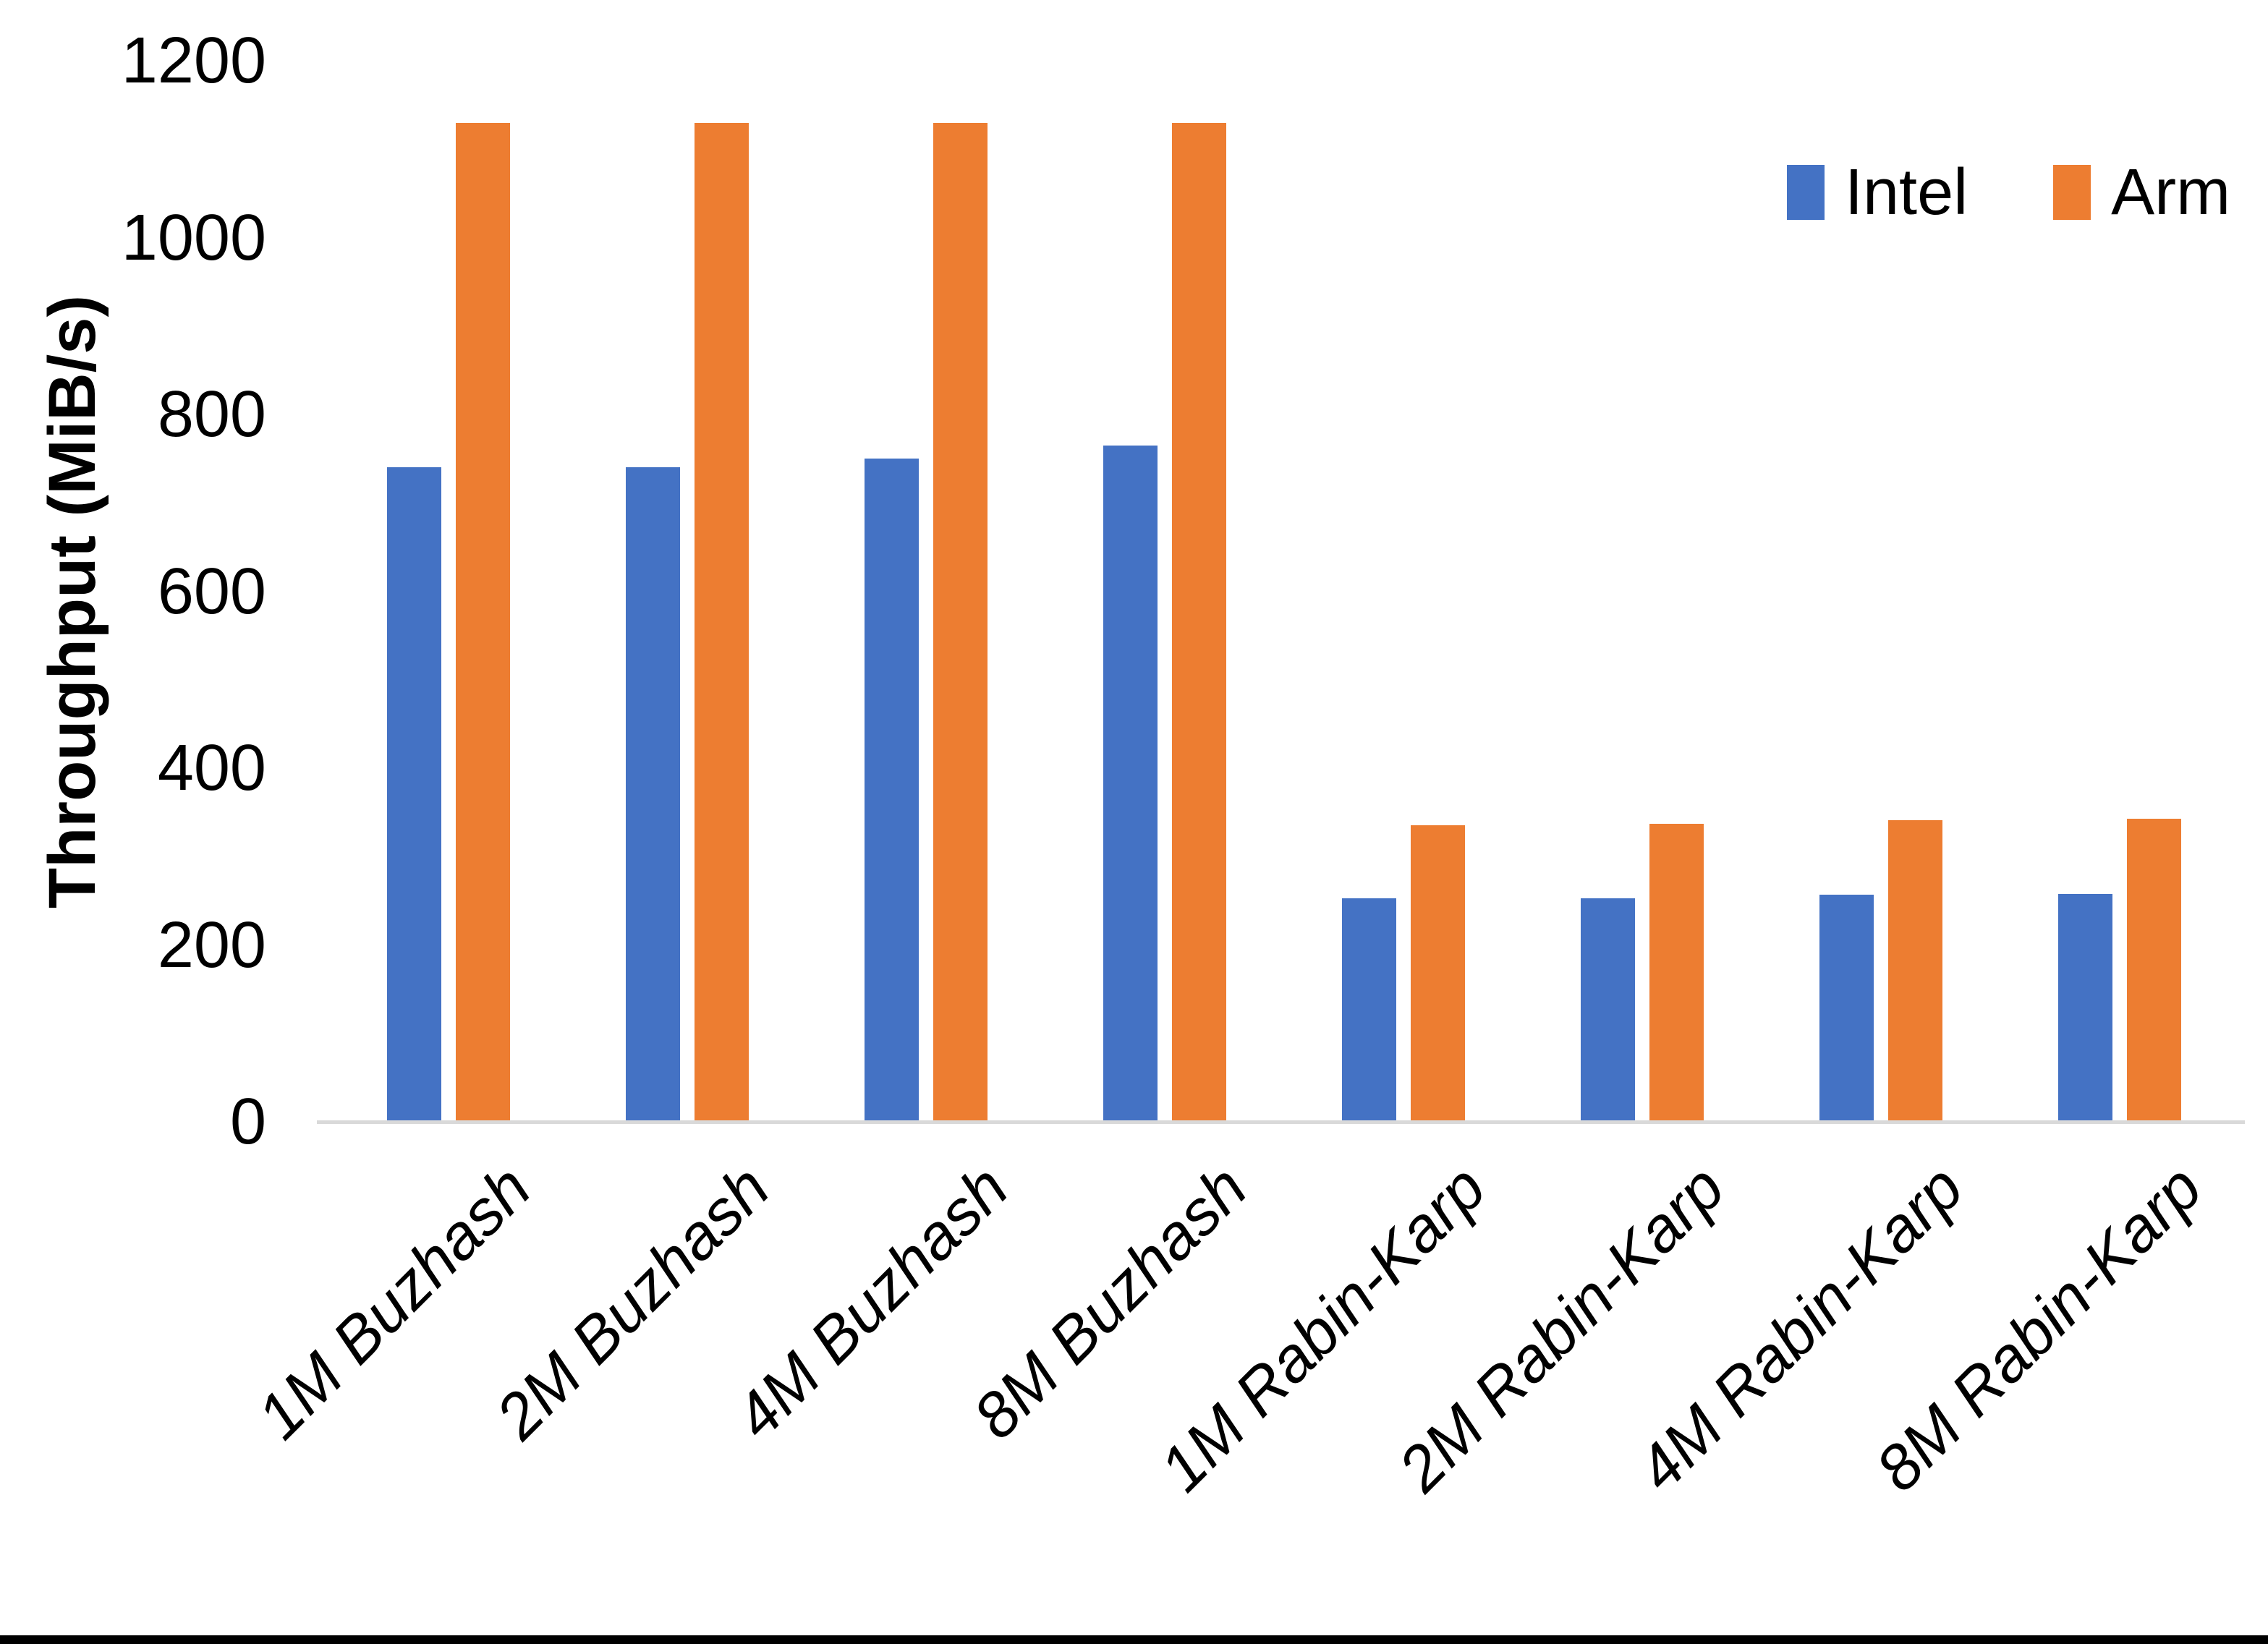 The height and width of the screenshot is (1644, 2268). What do you see at coordinates (1438, 973) in the screenshot?
I see `bar-arm-1m-rabin-karp` at bounding box center [1438, 973].